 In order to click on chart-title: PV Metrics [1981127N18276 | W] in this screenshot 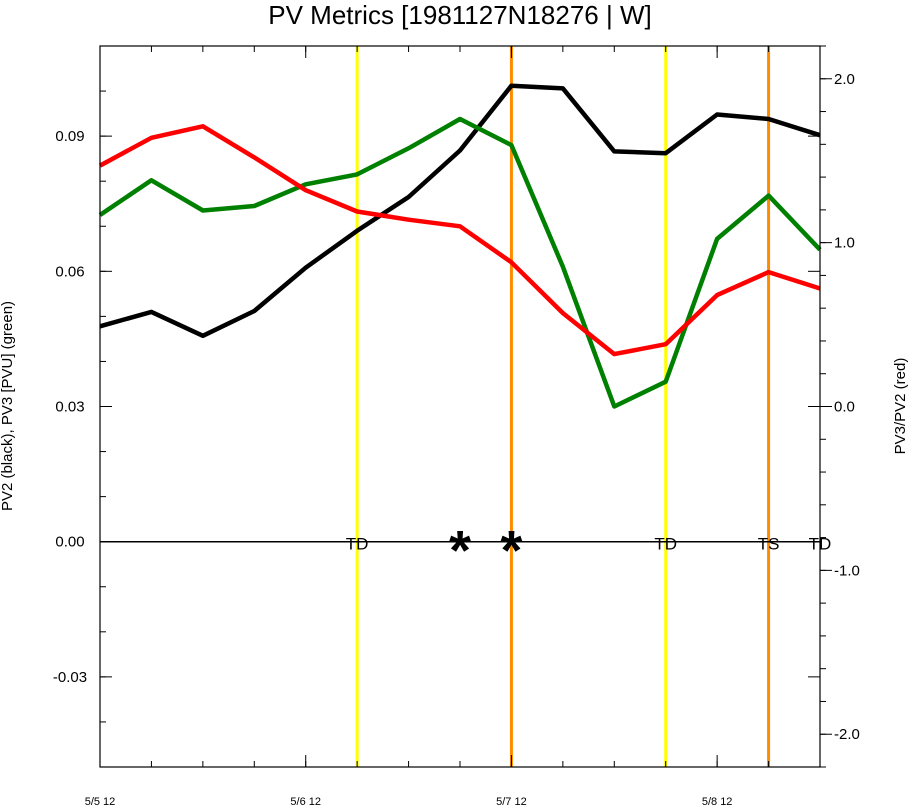, I will do `click(459, 15)`.